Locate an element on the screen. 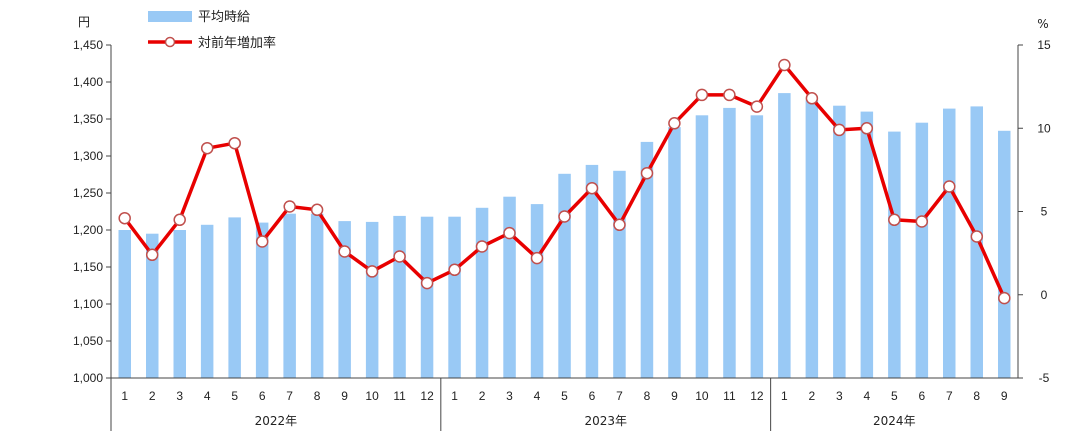 The width and height of the screenshot is (1085, 442). x-month-label: 6 is located at coordinates (592, 396).